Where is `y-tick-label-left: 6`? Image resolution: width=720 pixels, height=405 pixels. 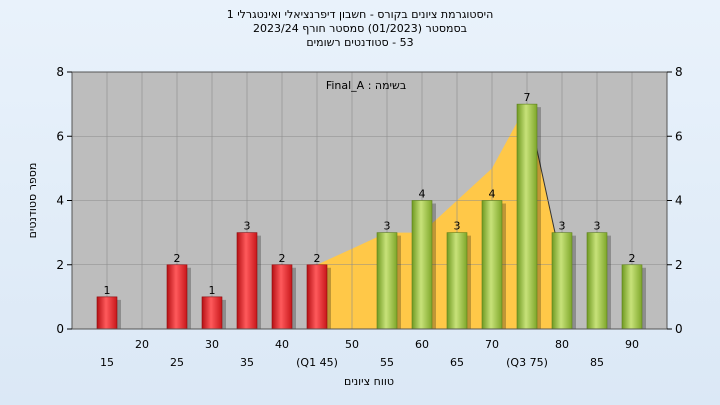 y-tick-label-left: 6 is located at coordinates (60, 136).